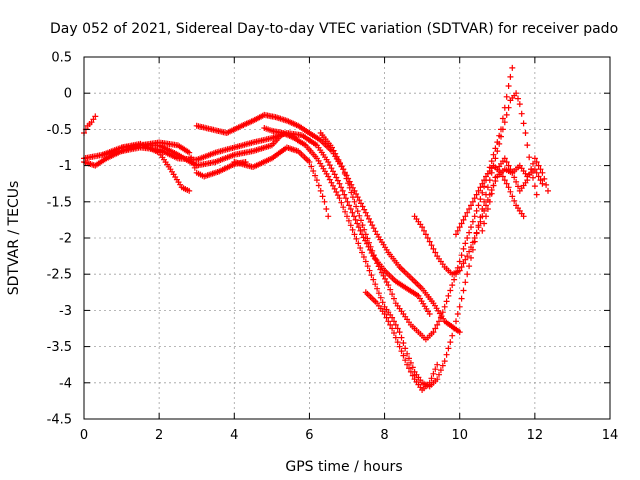 The width and height of the screenshot is (640, 480). Describe the element at coordinates (65, 166) in the screenshot. I see `y-tick-label: -1` at that location.